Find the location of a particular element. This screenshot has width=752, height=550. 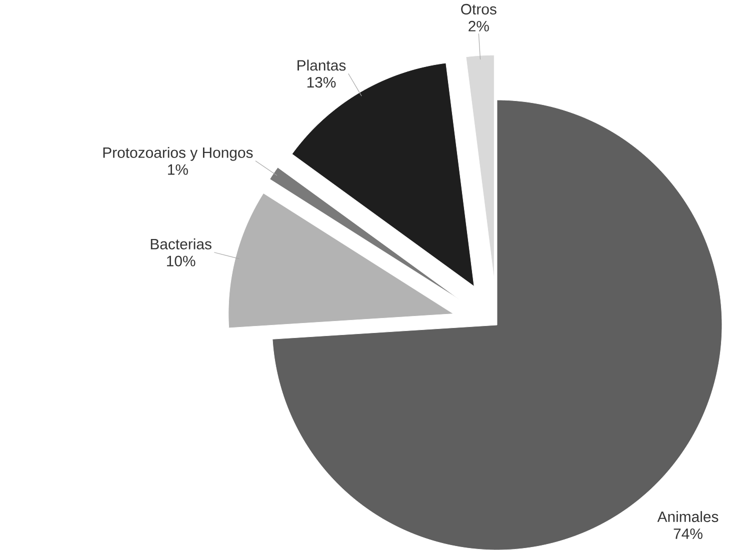

slice-label: Plantas is located at coordinates (322, 65).